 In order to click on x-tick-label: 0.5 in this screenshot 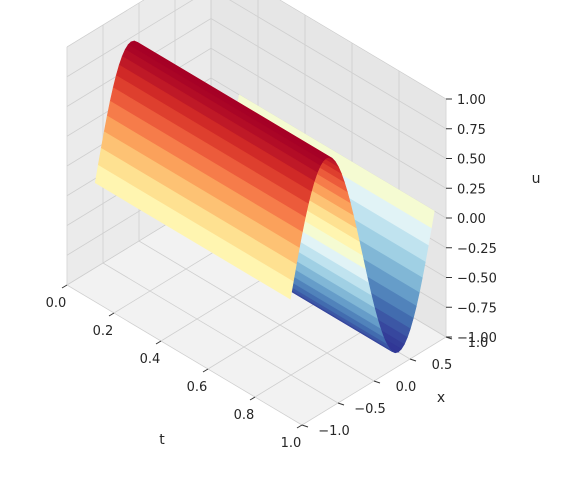, I will do `click(442, 365)`.